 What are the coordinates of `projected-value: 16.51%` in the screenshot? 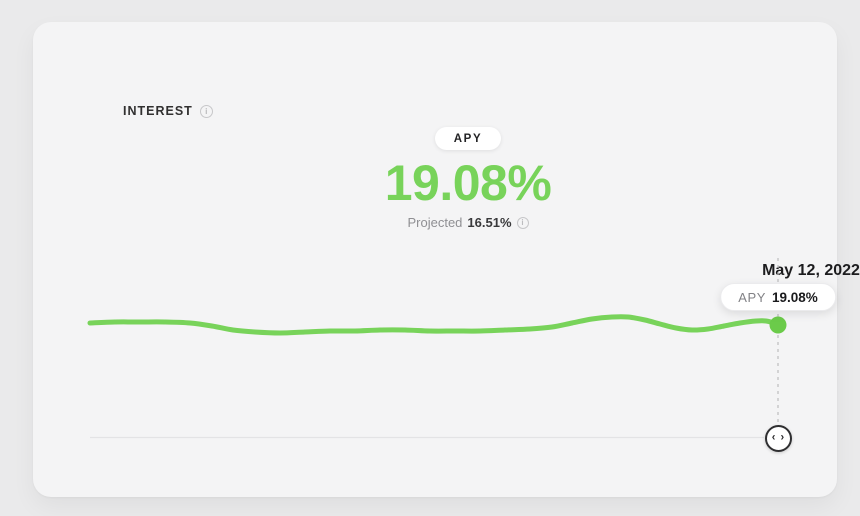 It's located at (489, 222).